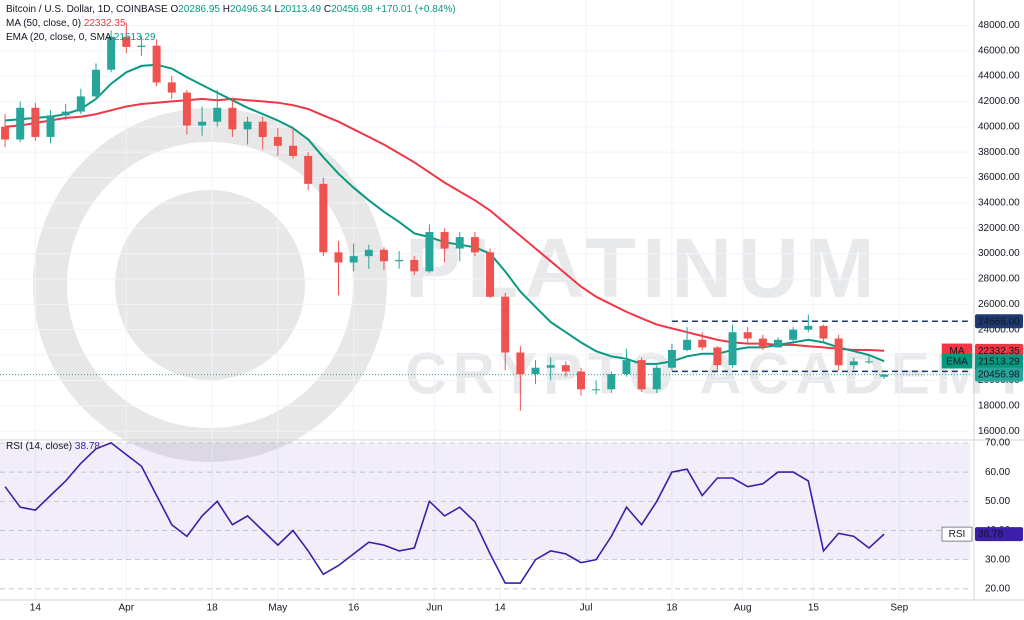  What do you see at coordinates (999, 101) in the screenshot?
I see `y-tick-label: 42000.00` at bounding box center [999, 101].